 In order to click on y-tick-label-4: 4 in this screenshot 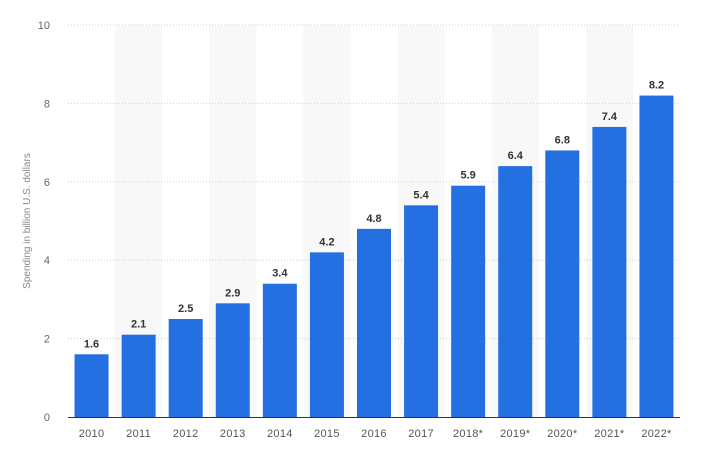, I will do `click(47, 261)`.